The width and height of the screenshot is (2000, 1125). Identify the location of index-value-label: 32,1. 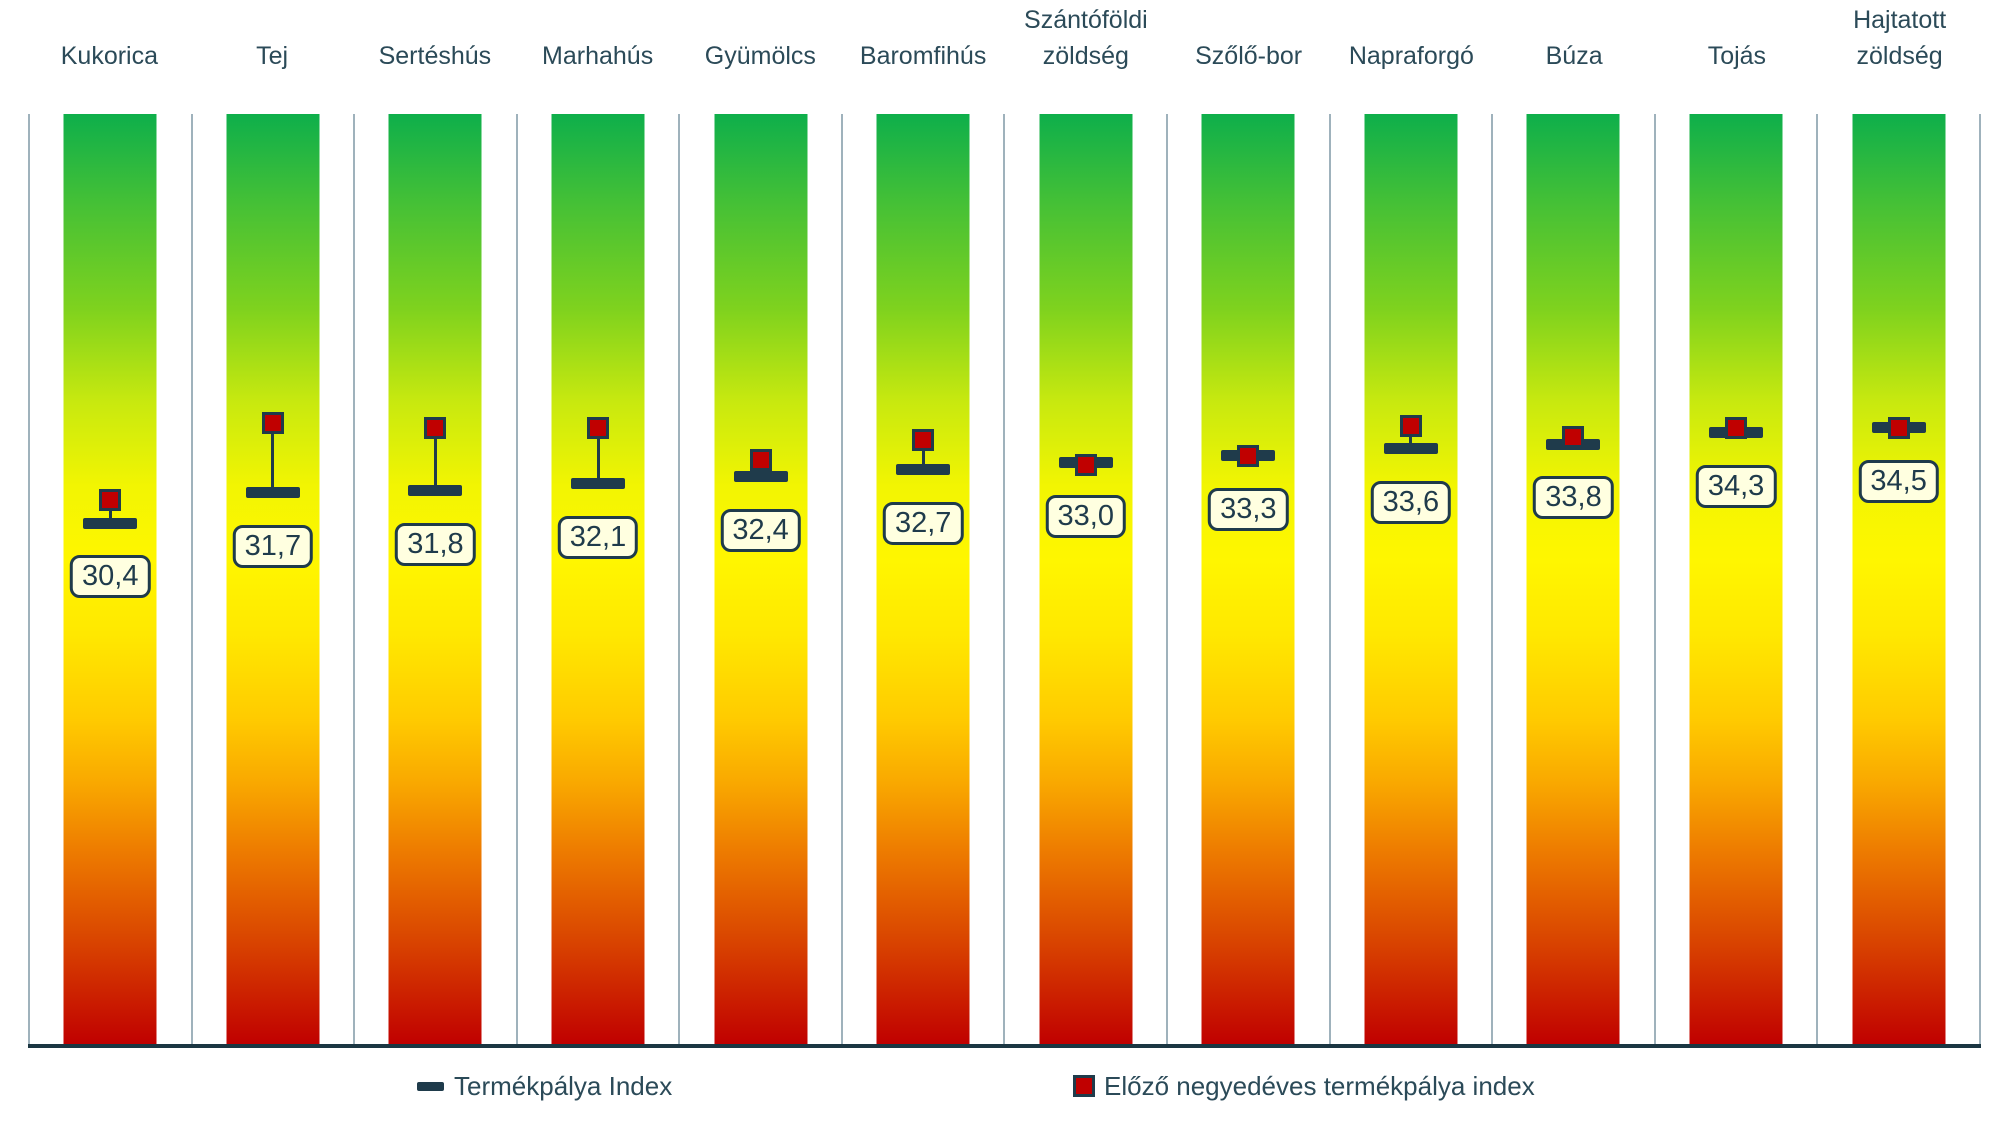
(598, 537).